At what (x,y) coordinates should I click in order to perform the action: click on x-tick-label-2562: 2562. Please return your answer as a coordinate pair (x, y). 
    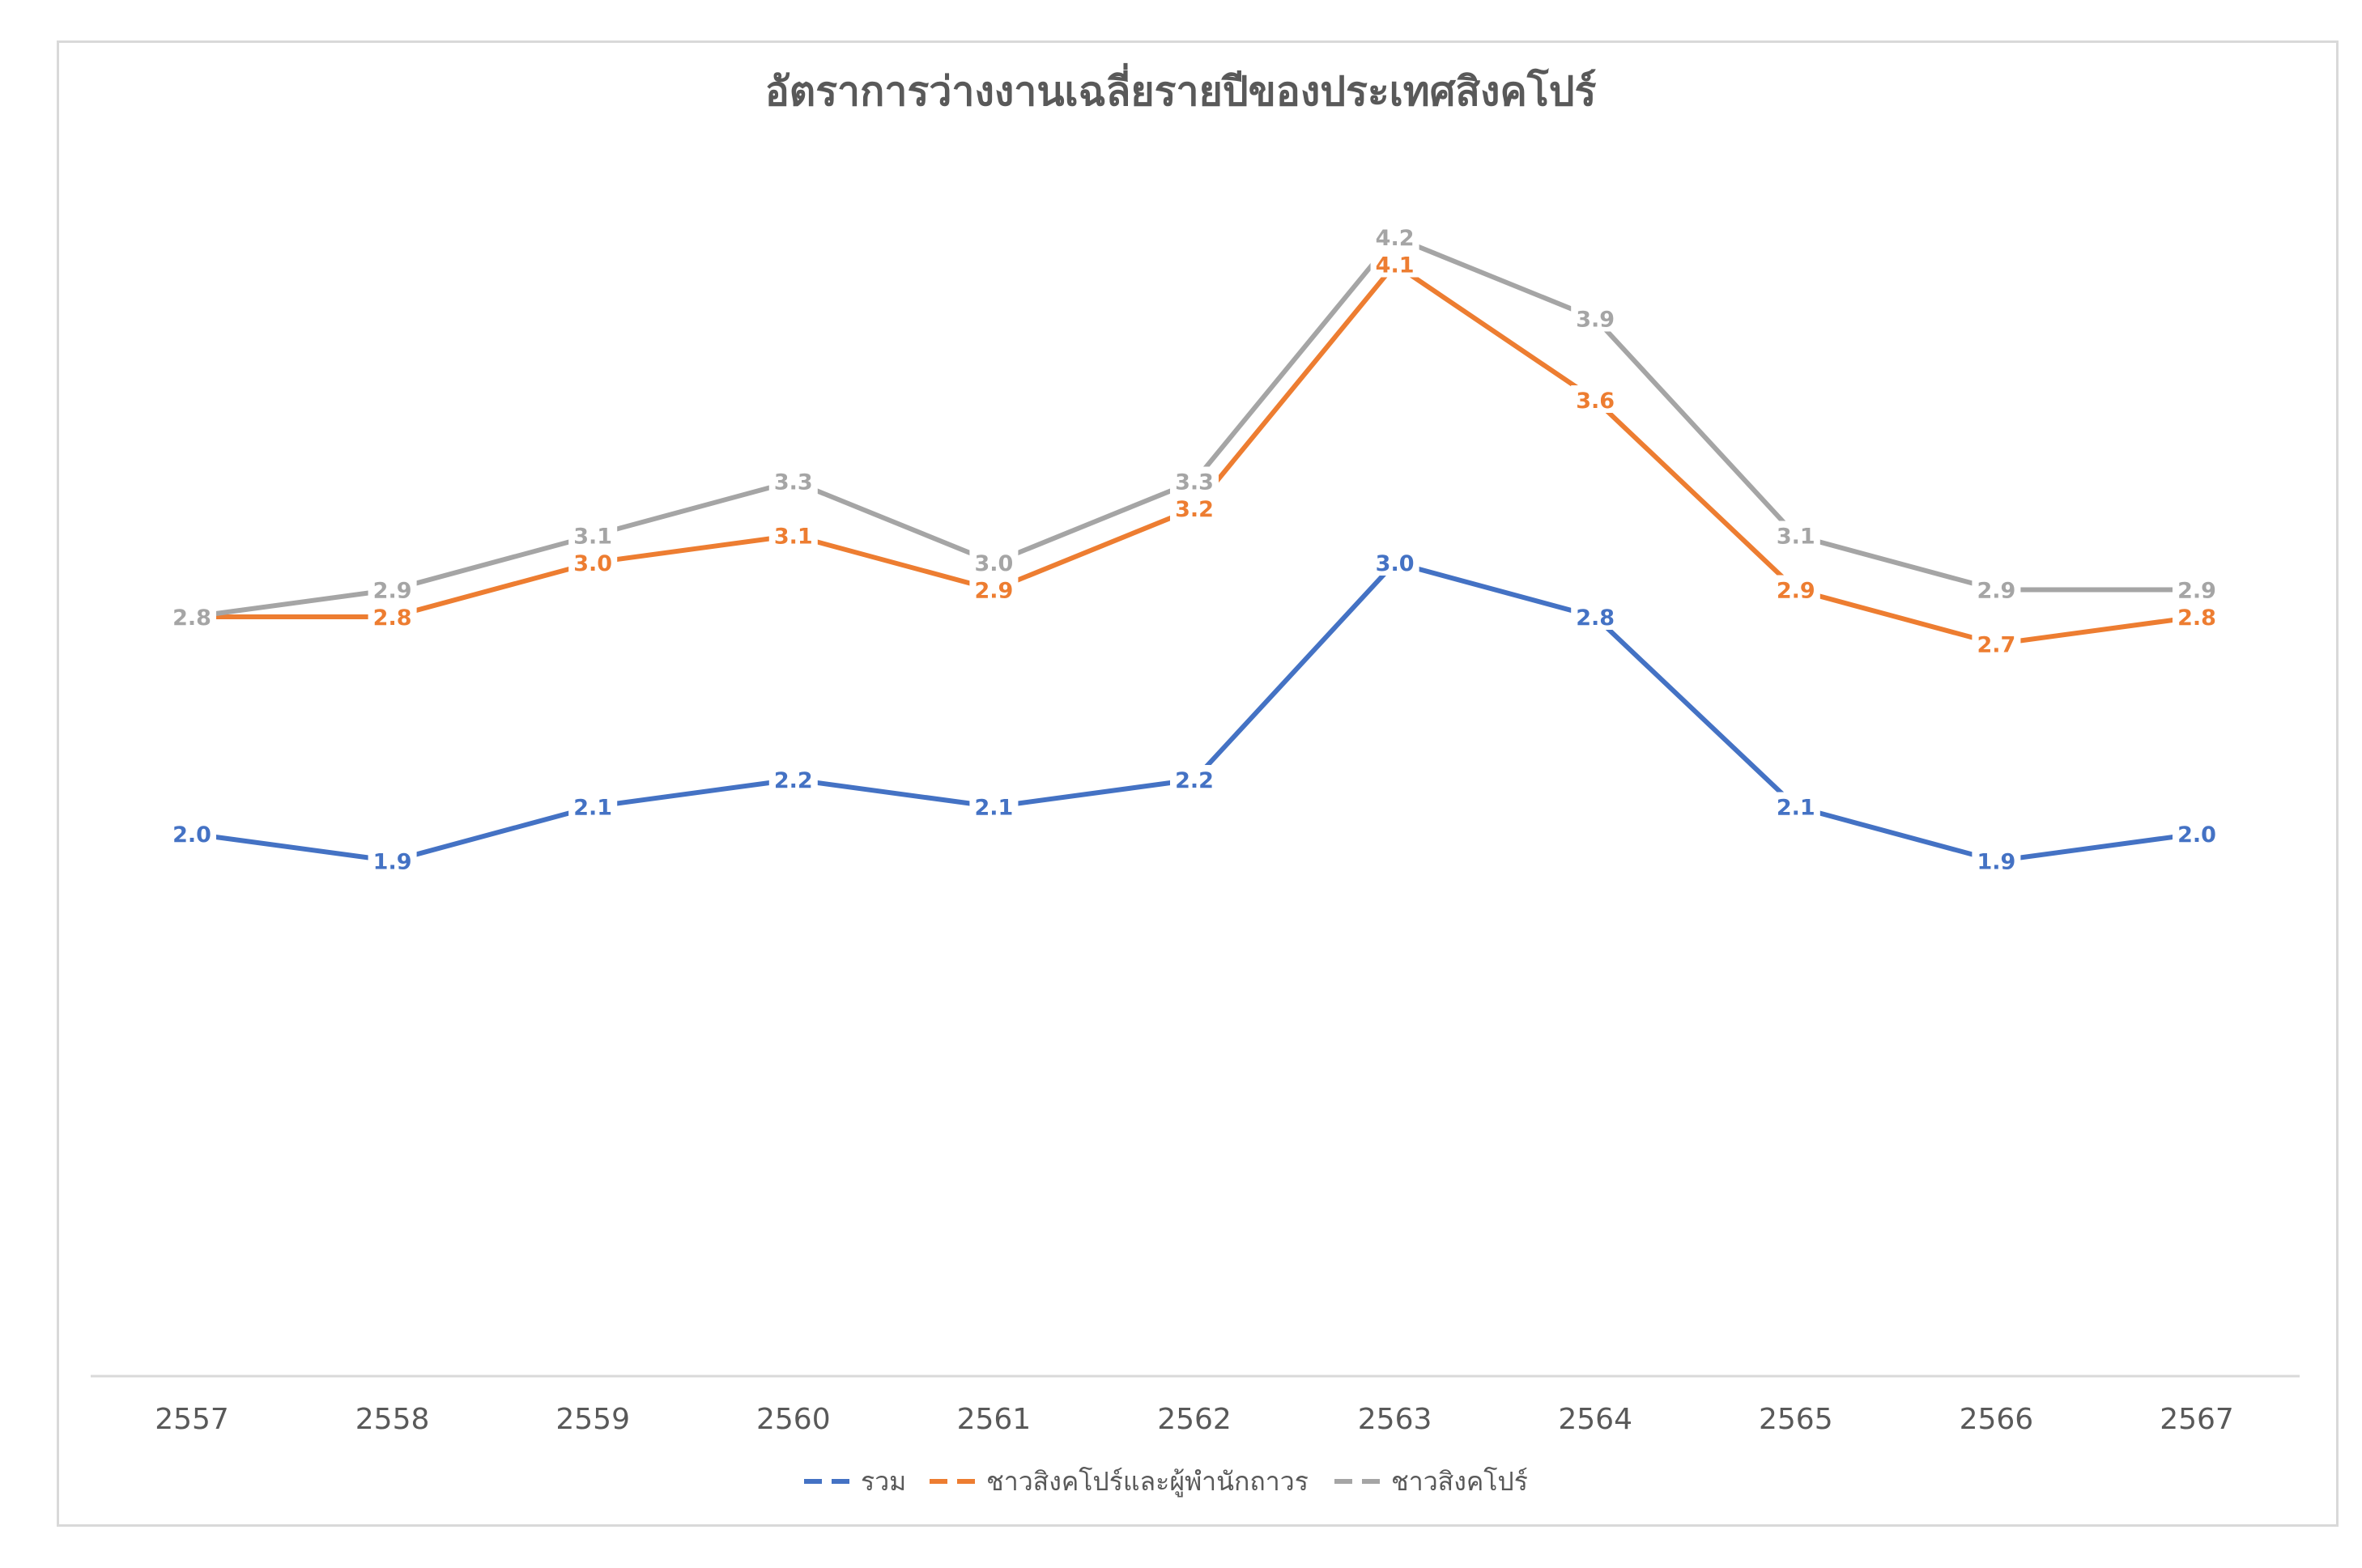
    Looking at the image, I should click on (1194, 1419).